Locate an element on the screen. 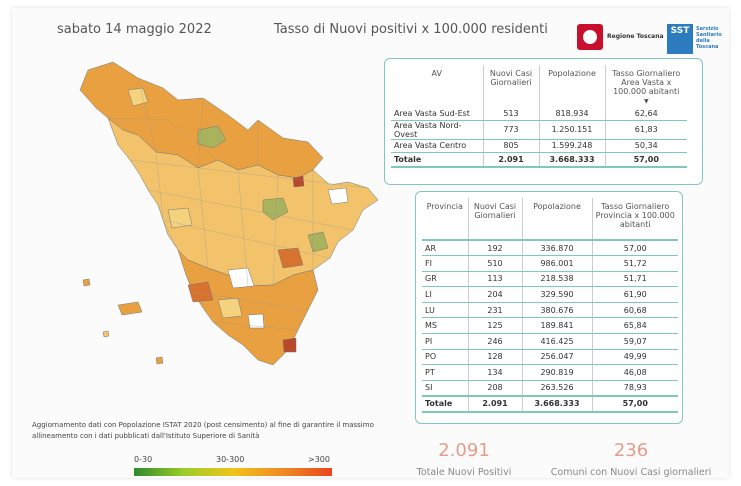  map-island-elba is located at coordinates (130, 308).